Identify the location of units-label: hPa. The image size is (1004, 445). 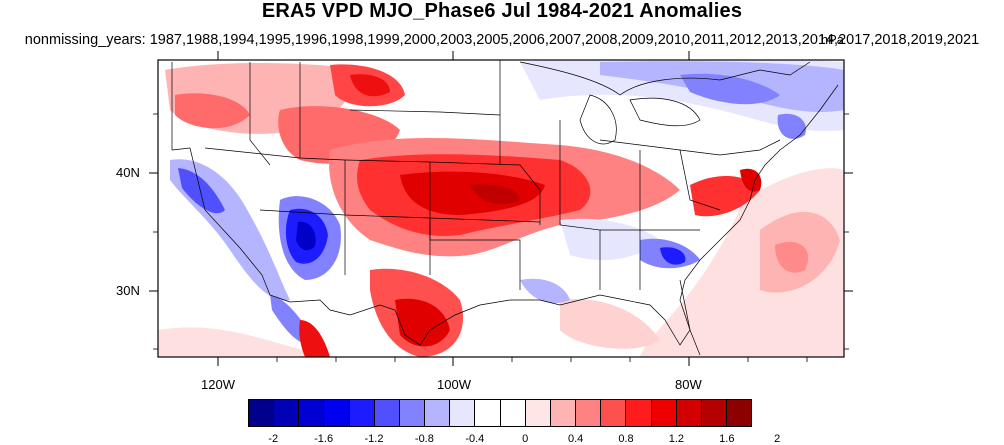
(832, 39).